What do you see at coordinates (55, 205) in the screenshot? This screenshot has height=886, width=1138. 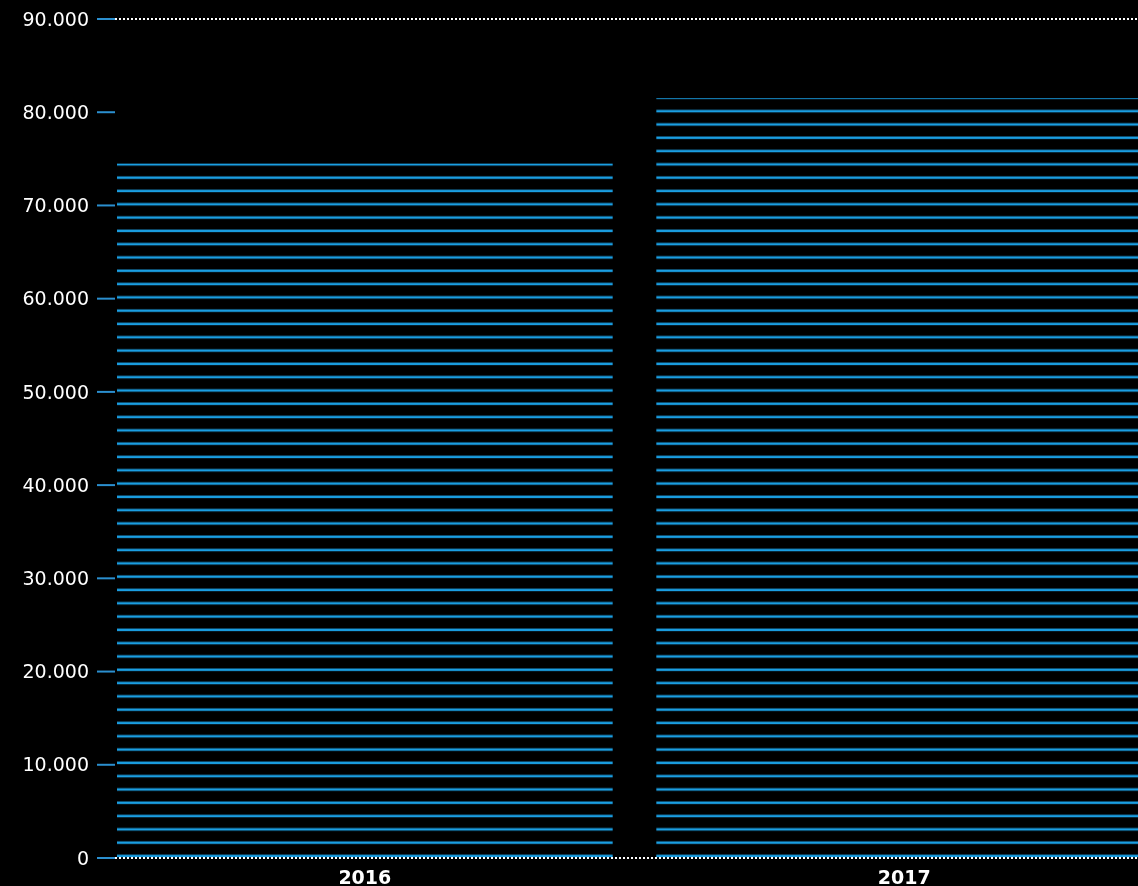 I see `y-tick-label: 70.000` at bounding box center [55, 205].